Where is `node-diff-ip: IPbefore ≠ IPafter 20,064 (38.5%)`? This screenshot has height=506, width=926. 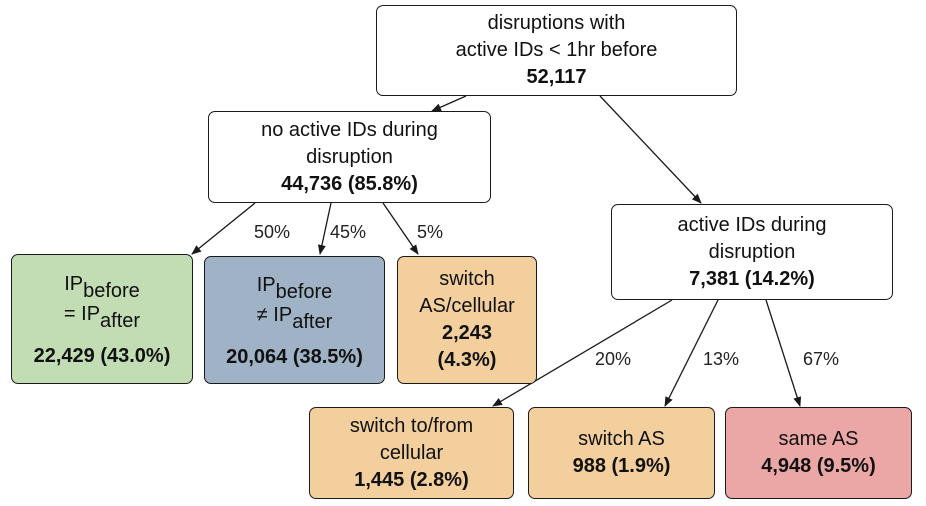
node-diff-ip: IPbefore ≠ IPafter 20,064 (38.5%) is located at coordinates (294, 320).